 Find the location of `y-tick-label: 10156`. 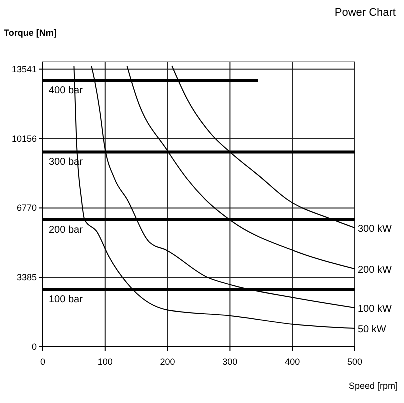

y-tick-label: 10156 is located at coordinates (24, 139).